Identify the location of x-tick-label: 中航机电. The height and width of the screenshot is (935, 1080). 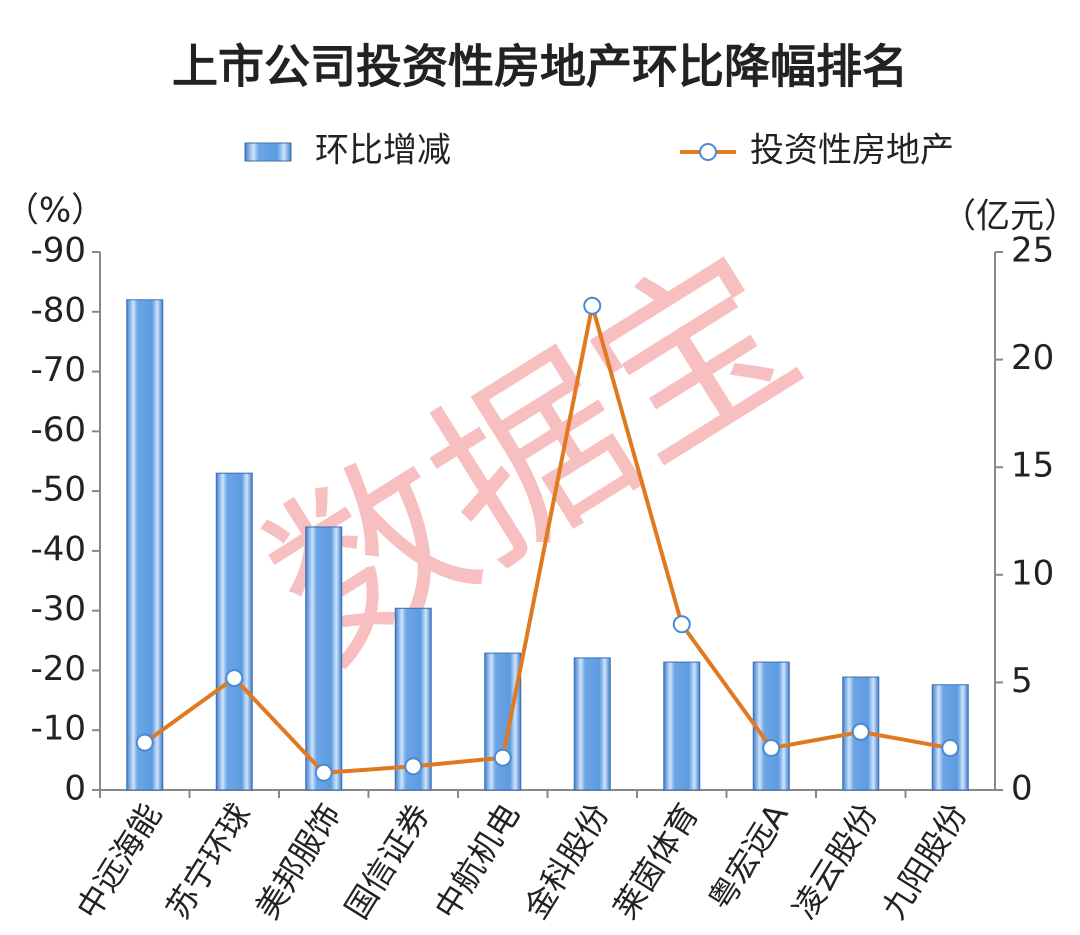
(477, 861).